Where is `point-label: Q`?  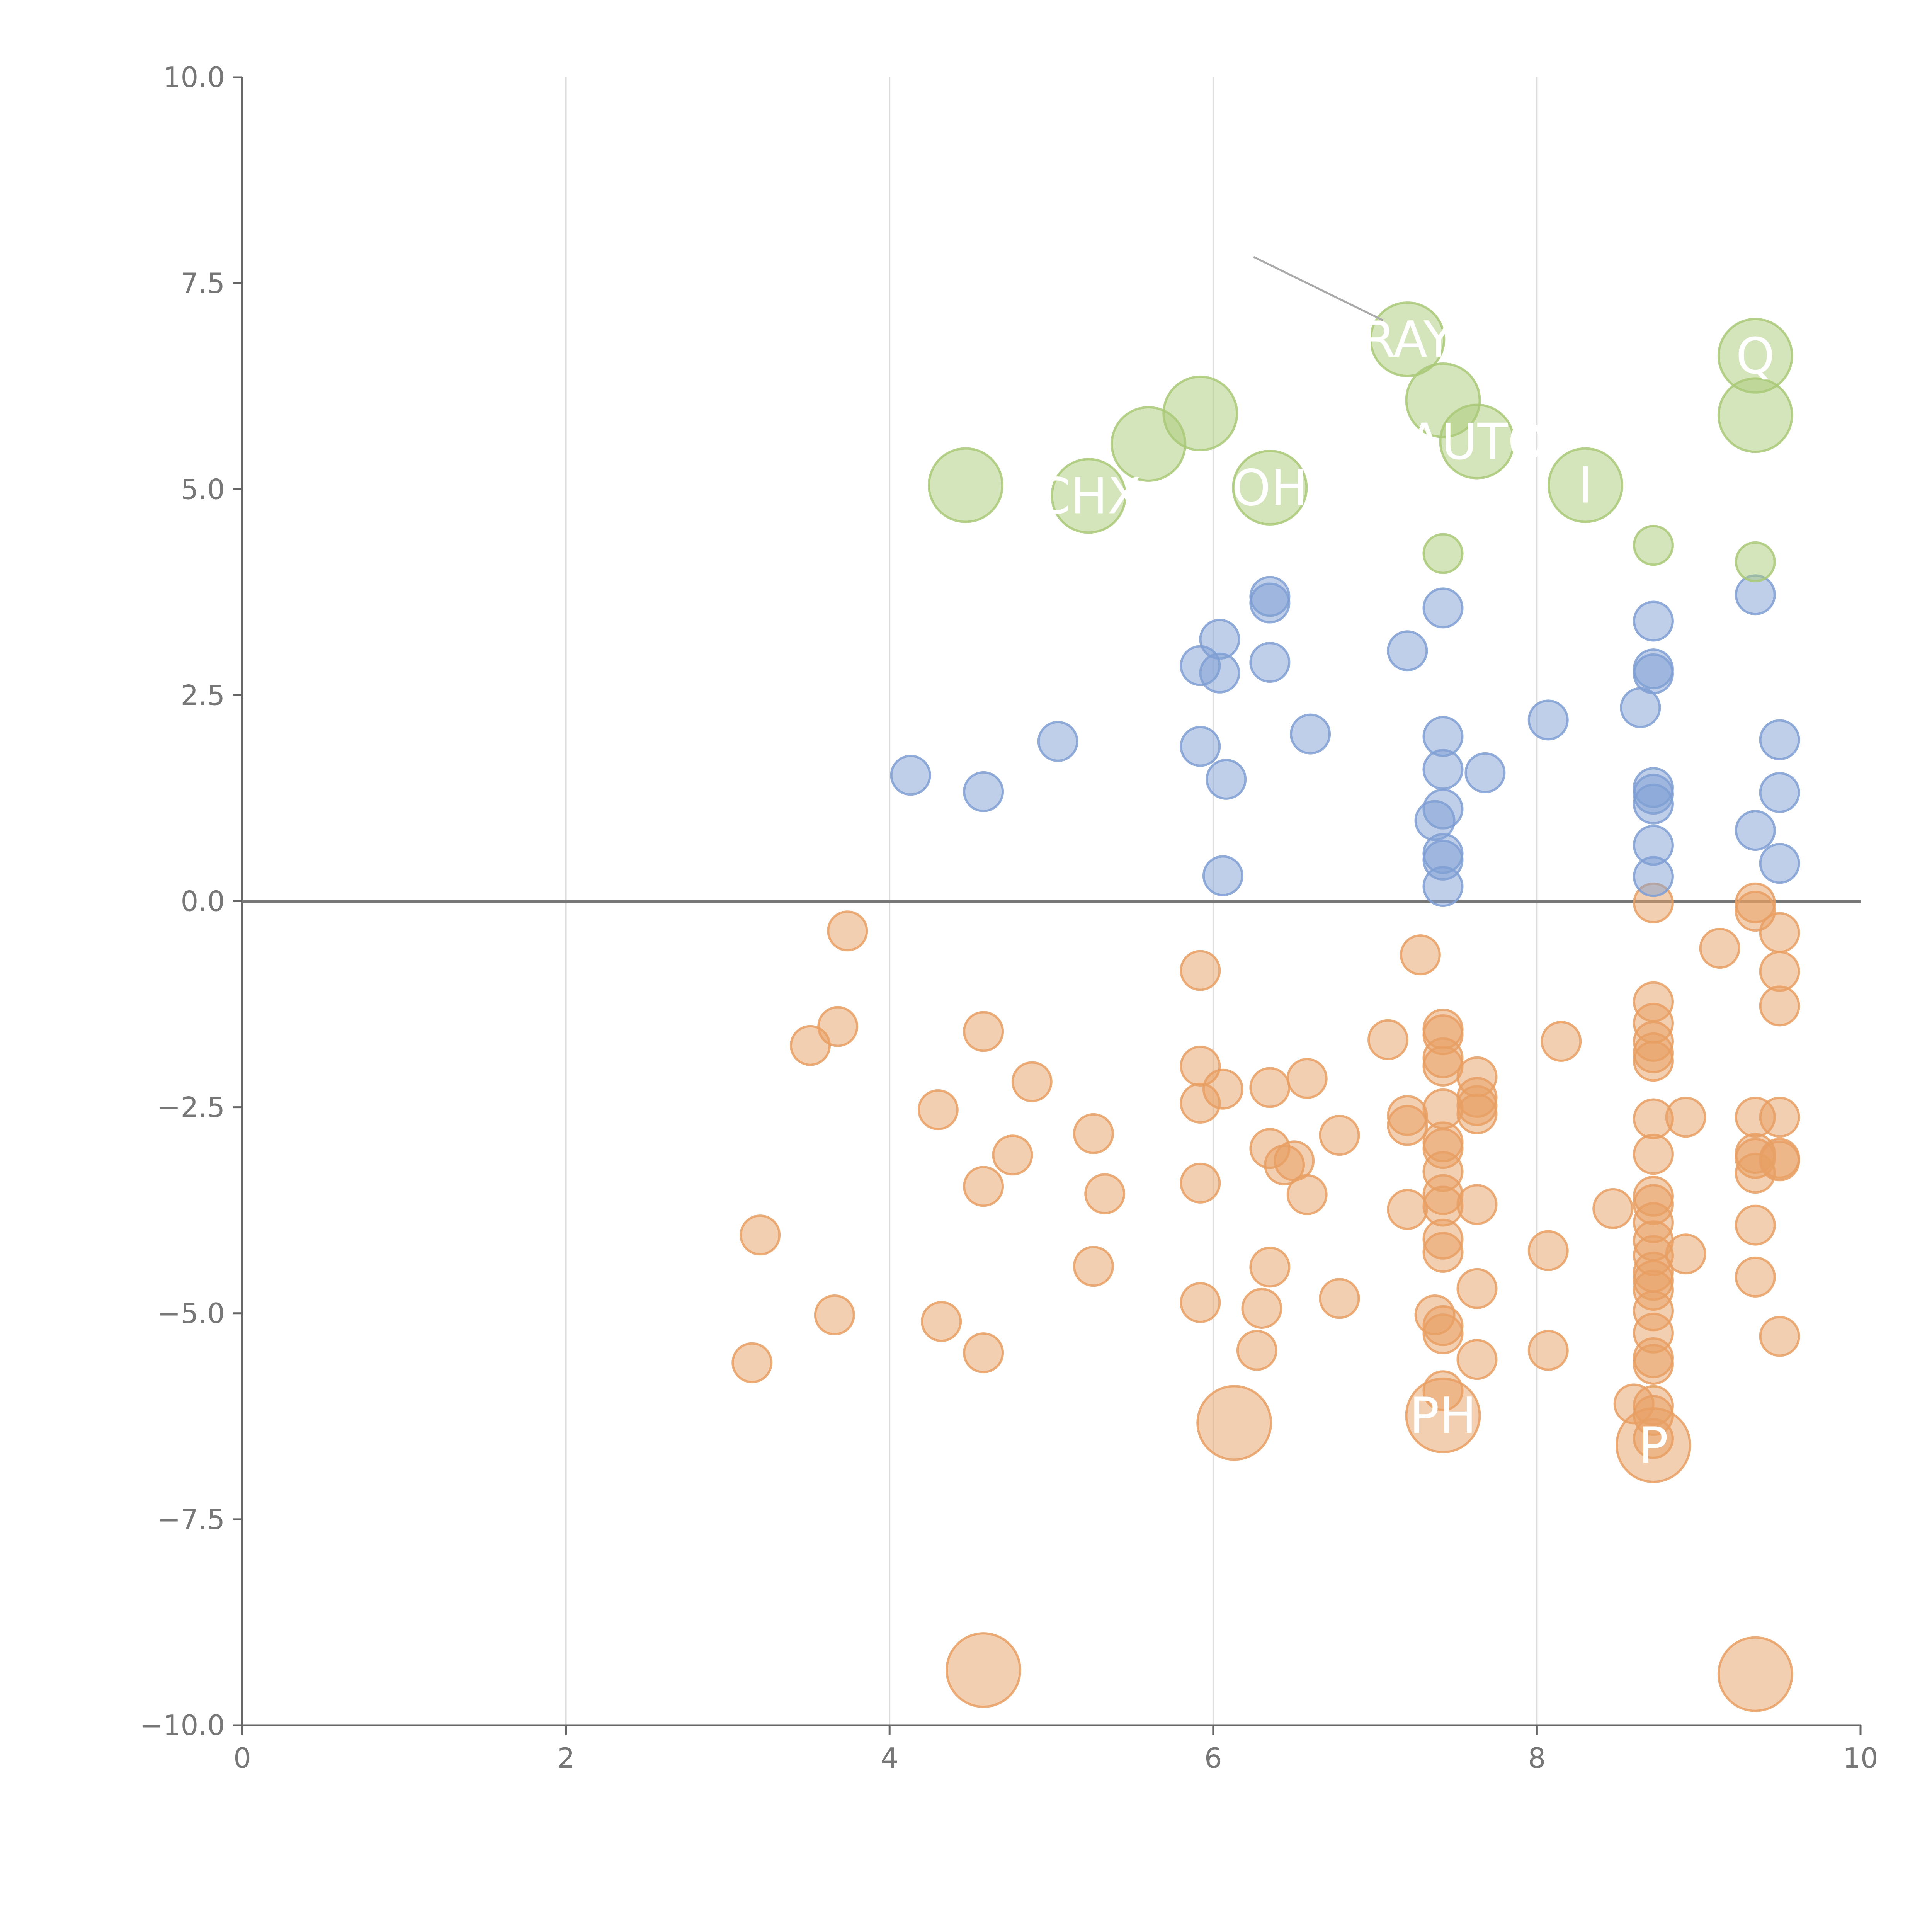 point-label: Q is located at coordinates (1756, 356).